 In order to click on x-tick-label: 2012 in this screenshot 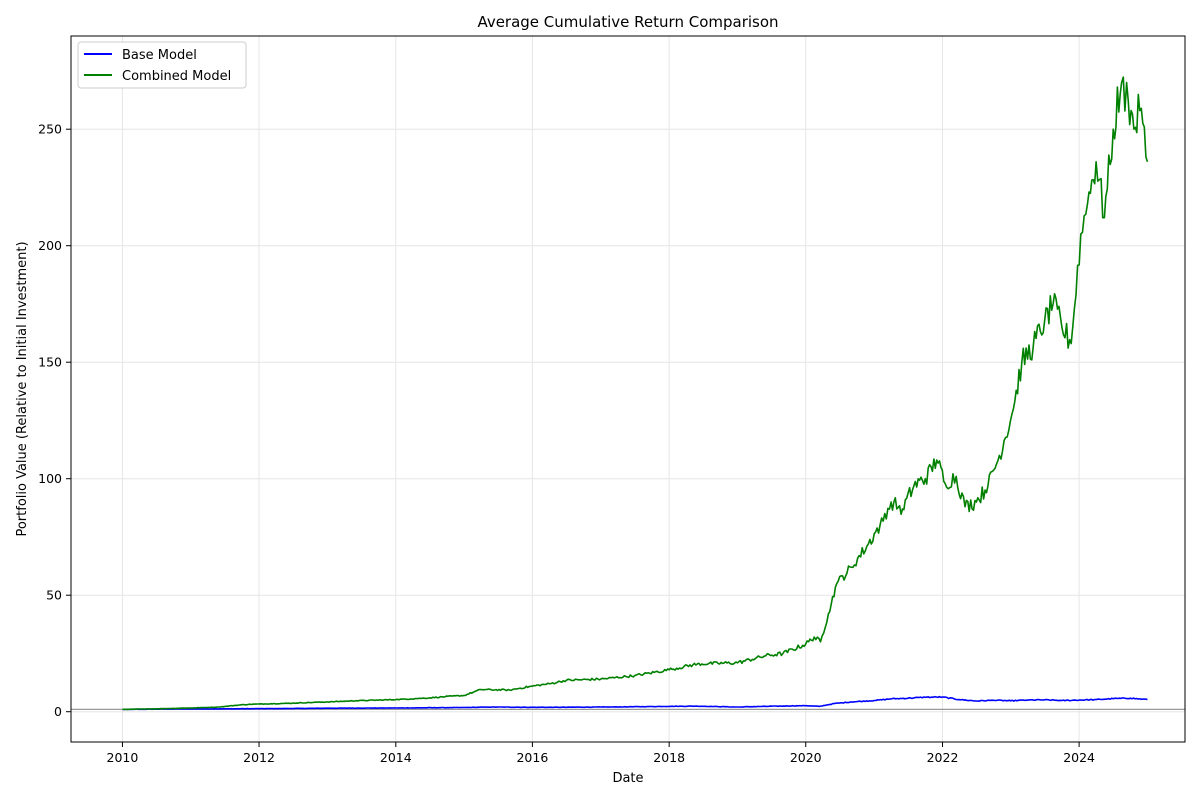, I will do `click(259, 757)`.